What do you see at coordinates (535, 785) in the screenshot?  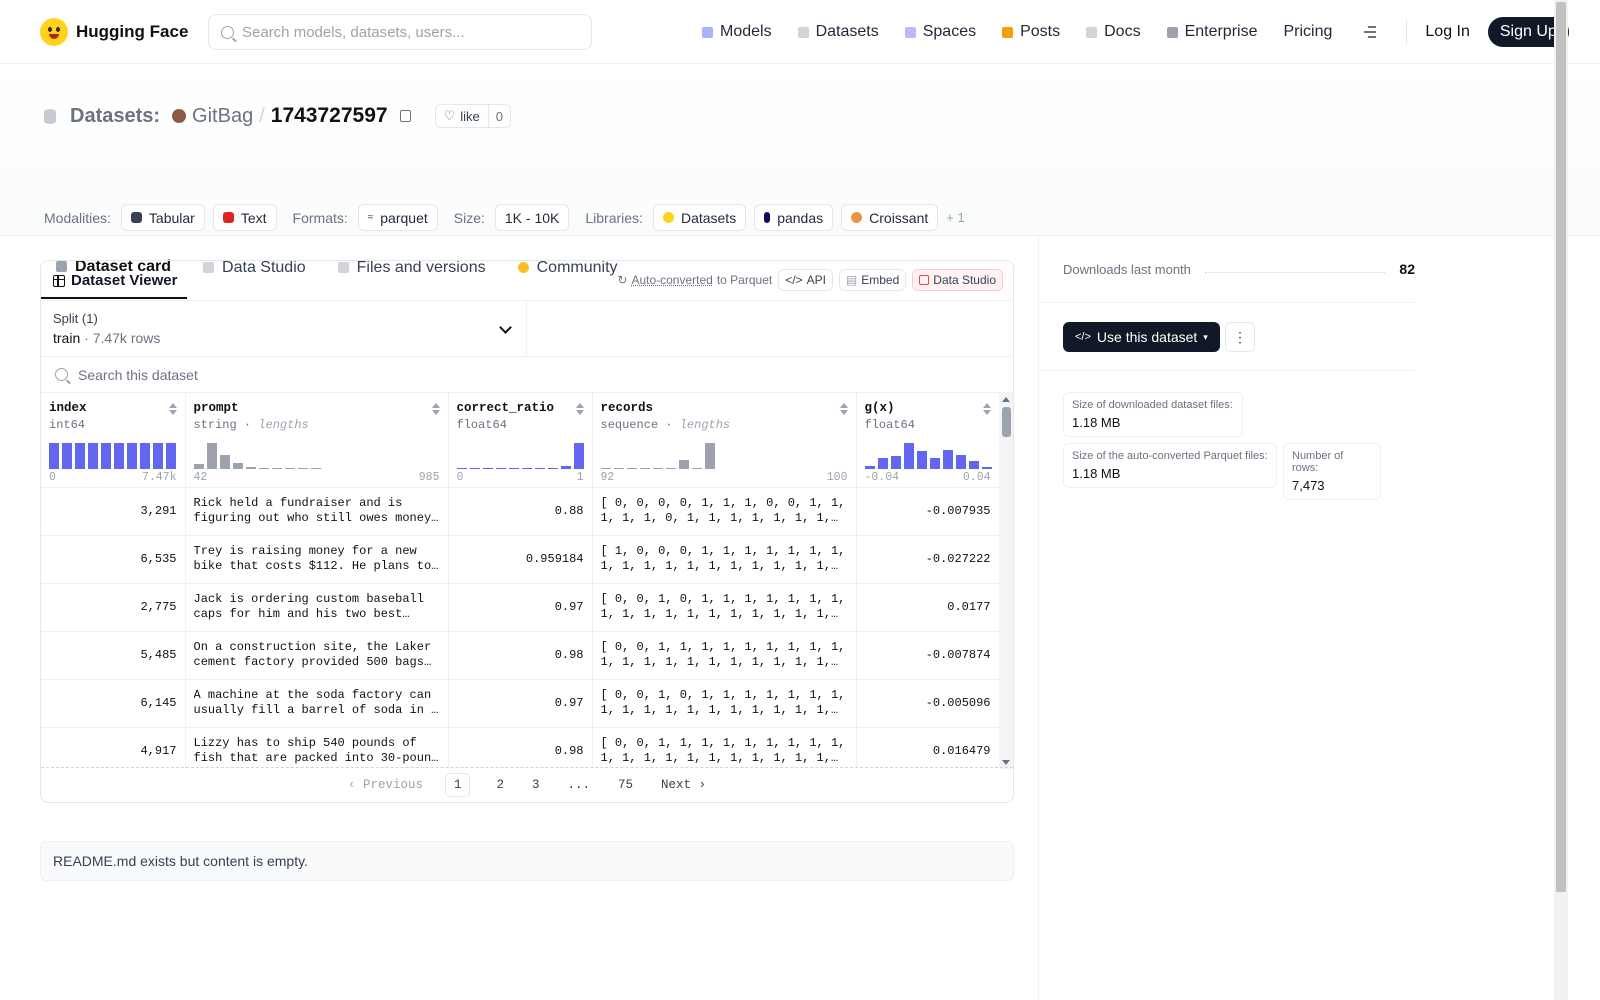 I see `page-3: 3` at bounding box center [535, 785].